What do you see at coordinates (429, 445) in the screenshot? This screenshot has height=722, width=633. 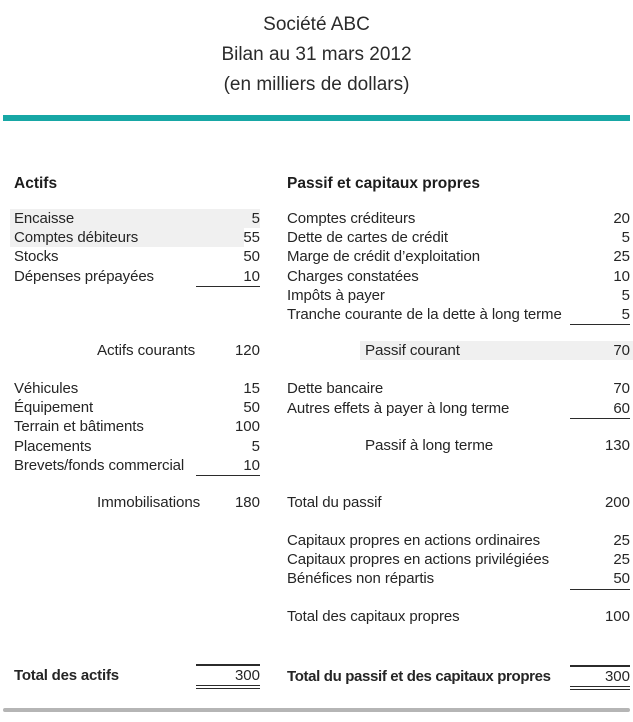 I see `row-label: Passif à long terme` at bounding box center [429, 445].